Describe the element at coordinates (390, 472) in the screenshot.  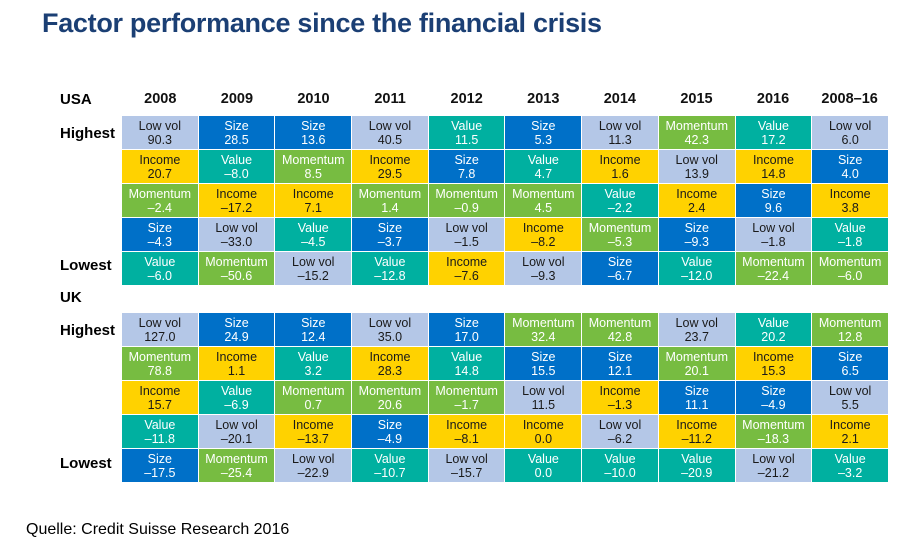
I see `factor-return: –10.7` at that location.